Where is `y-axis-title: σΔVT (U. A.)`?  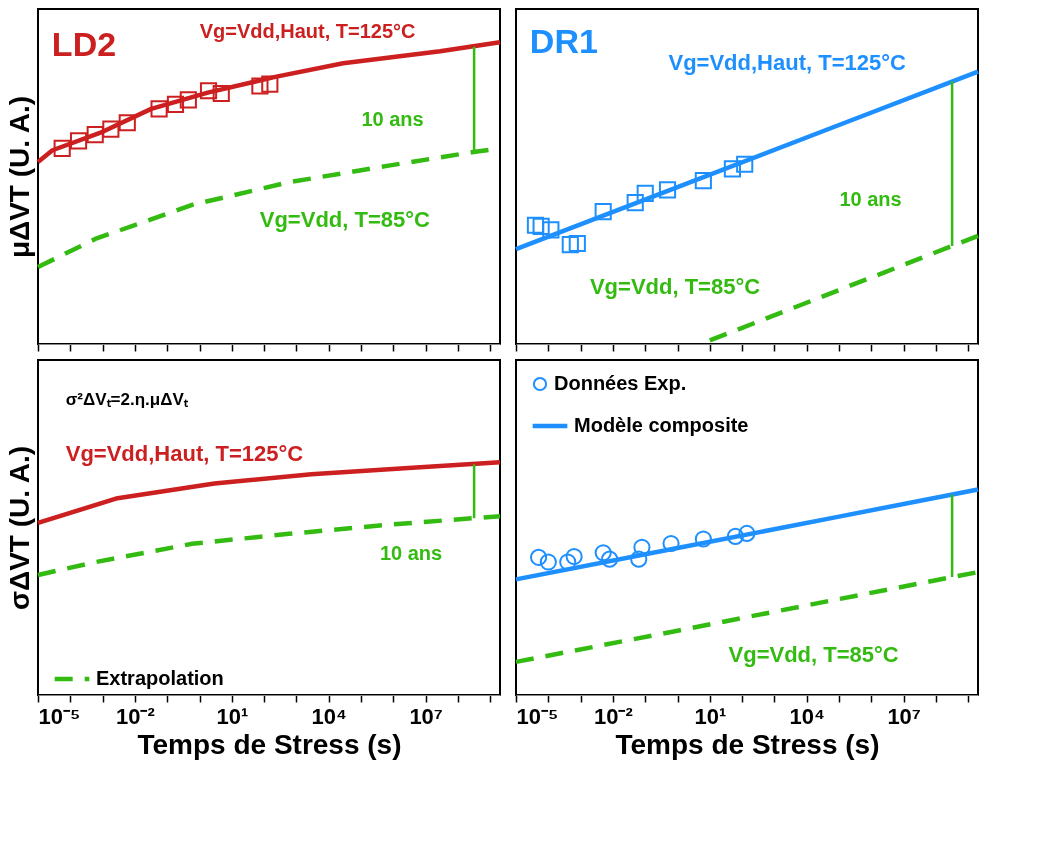 y-axis-title: σΔVT (U. A.) is located at coordinates (19, 528).